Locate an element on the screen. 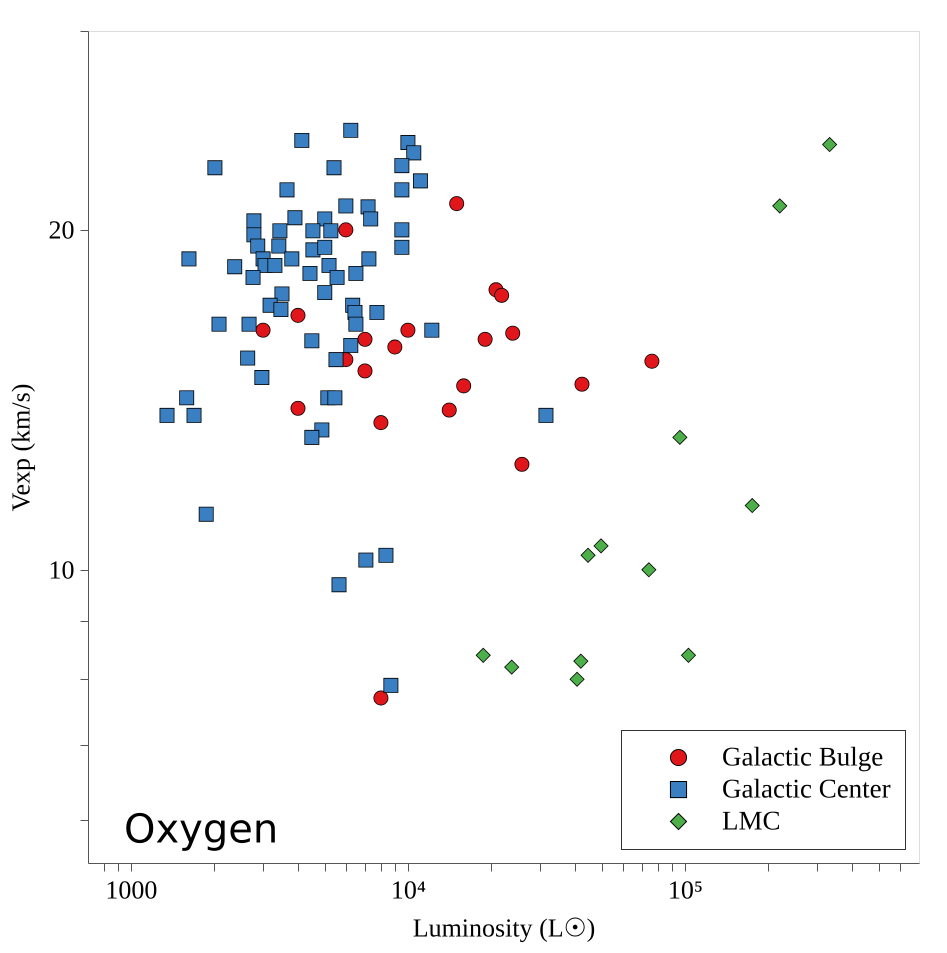 The width and height of the screenshot is (947, 953). y-tick-label: 10 is located at coordinates (61, 569).